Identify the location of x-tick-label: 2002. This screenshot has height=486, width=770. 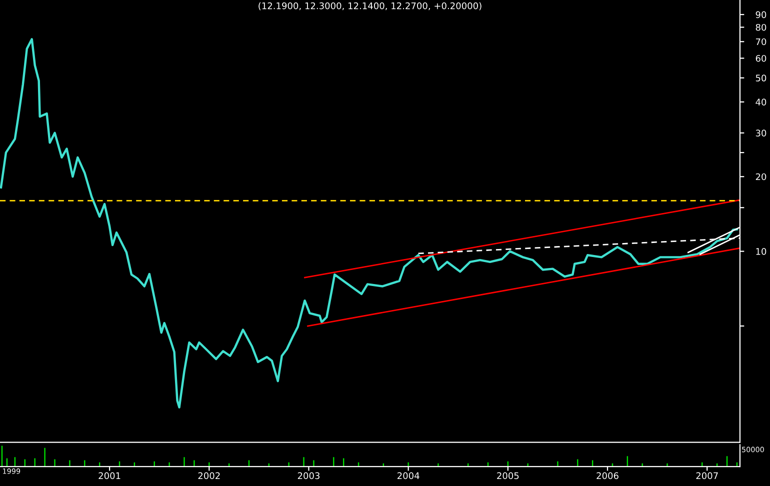
(209, 476).